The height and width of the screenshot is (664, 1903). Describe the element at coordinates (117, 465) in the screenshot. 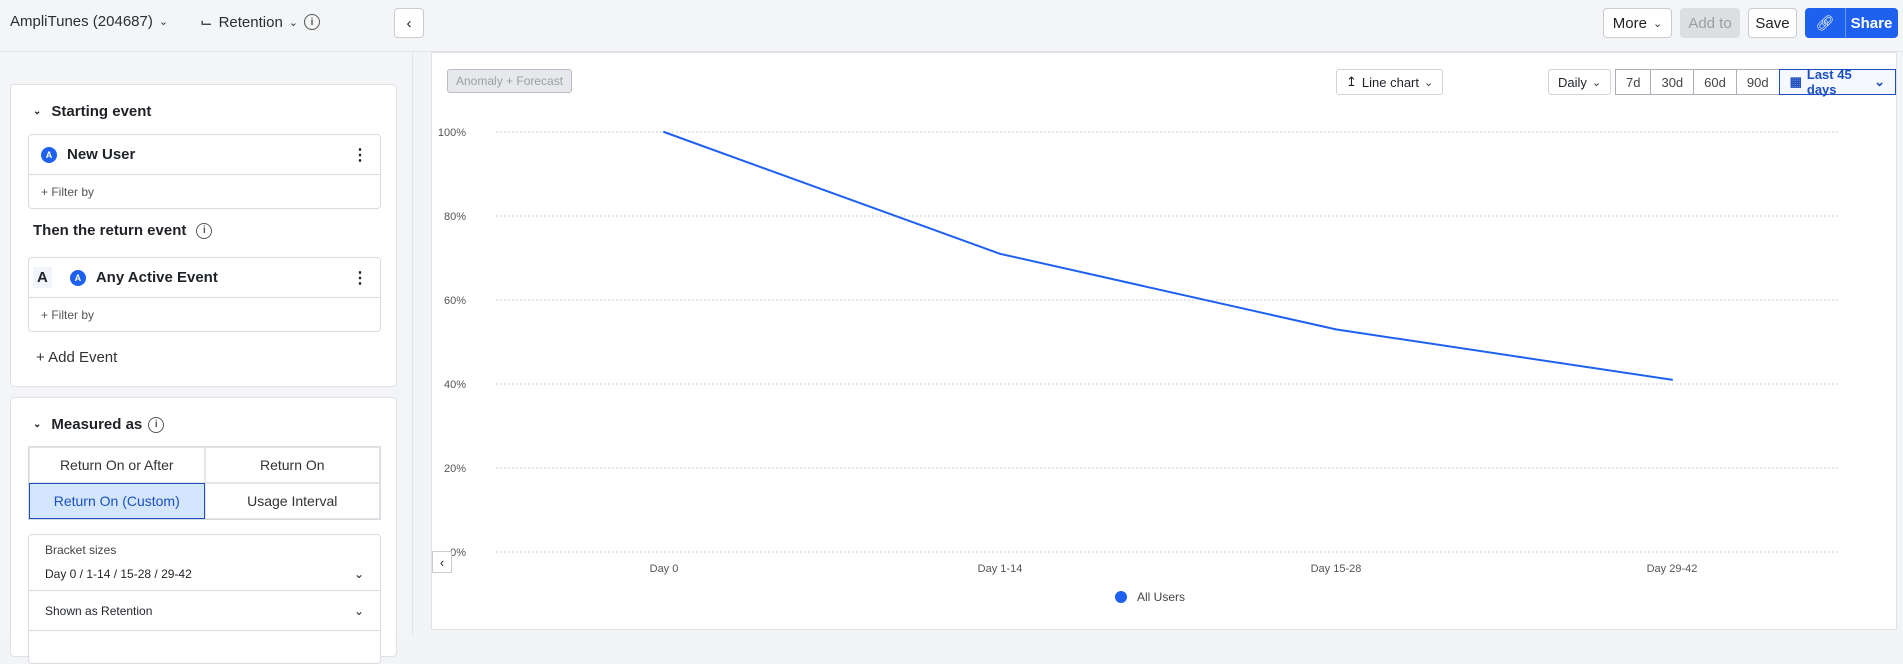

I see `option-return-on-or-after: Return On or After` at that location.